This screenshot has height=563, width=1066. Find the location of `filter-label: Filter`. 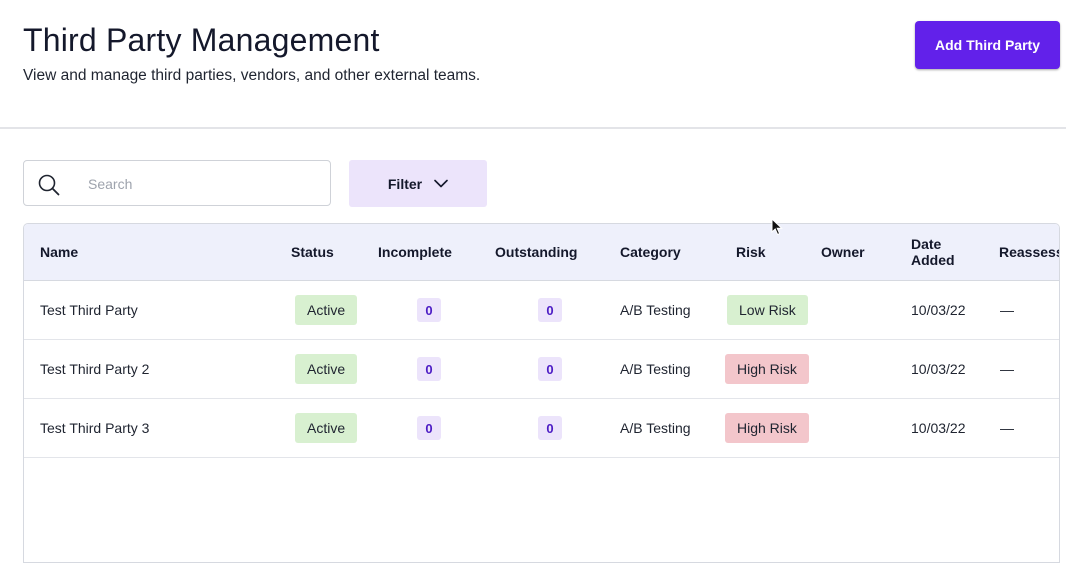

filter-label: Filter is located at coordinates (405, 183).